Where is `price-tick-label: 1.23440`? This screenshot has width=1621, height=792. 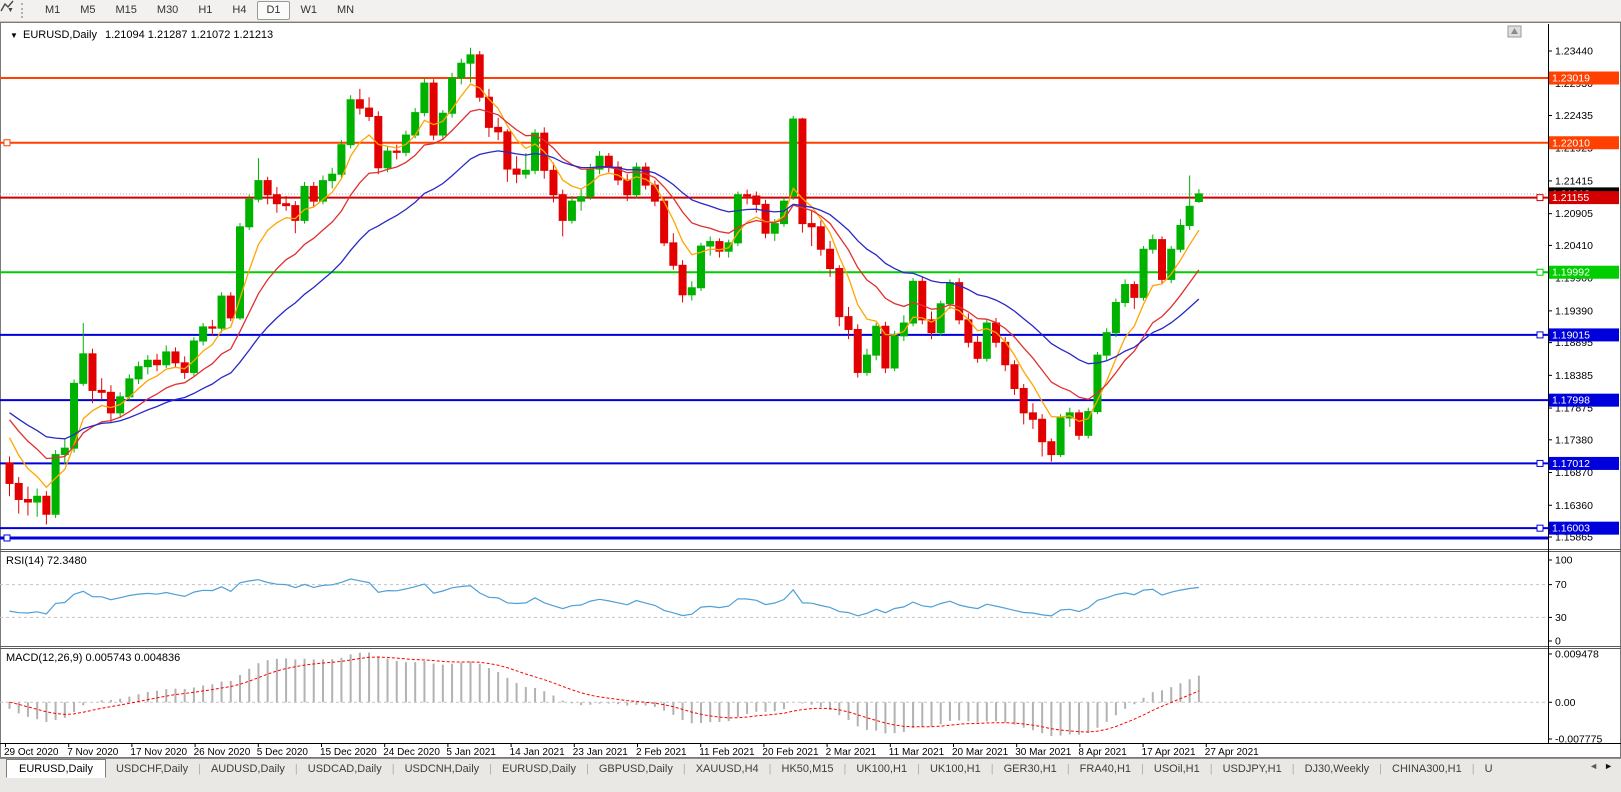 price-tick-label: 1.23440 is located at coordinates (1574, 52).